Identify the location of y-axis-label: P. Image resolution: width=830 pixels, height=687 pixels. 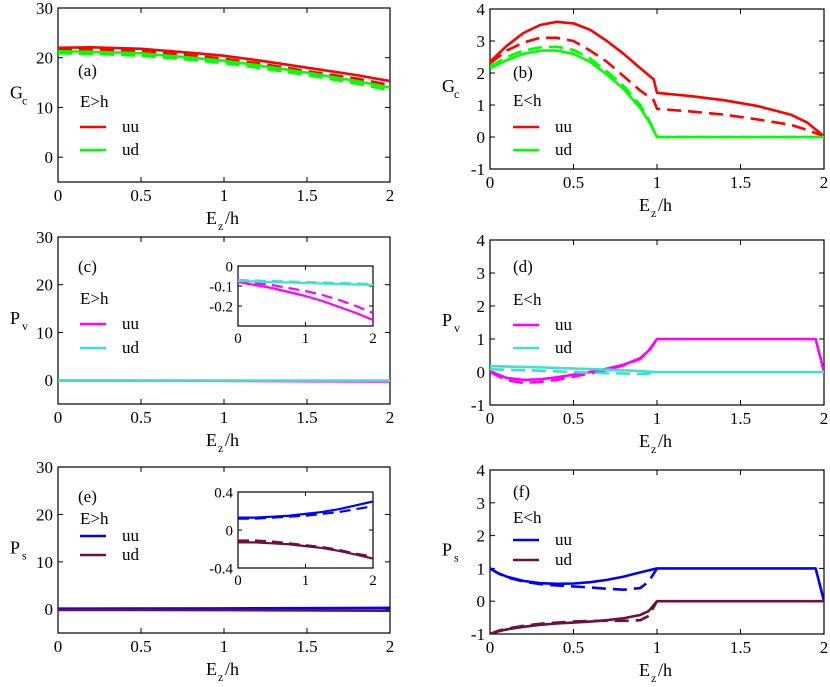
(447, 320).